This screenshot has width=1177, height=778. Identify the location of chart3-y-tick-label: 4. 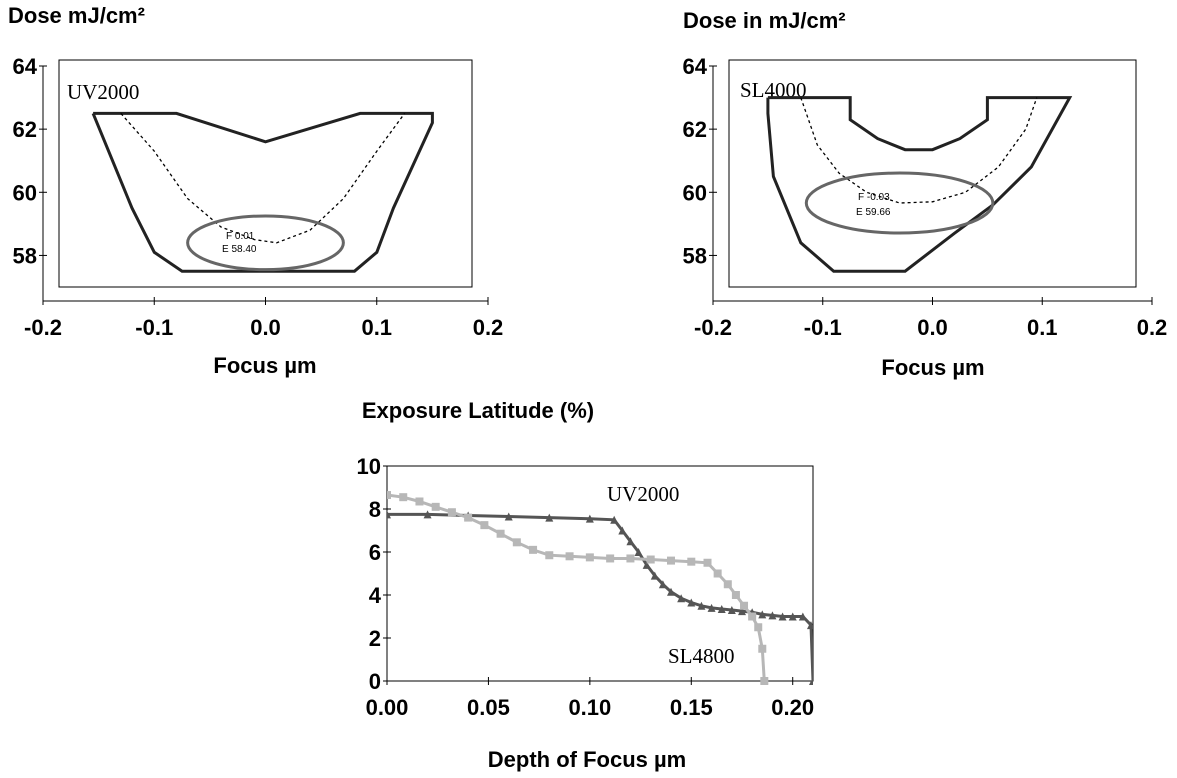
(375, 595).